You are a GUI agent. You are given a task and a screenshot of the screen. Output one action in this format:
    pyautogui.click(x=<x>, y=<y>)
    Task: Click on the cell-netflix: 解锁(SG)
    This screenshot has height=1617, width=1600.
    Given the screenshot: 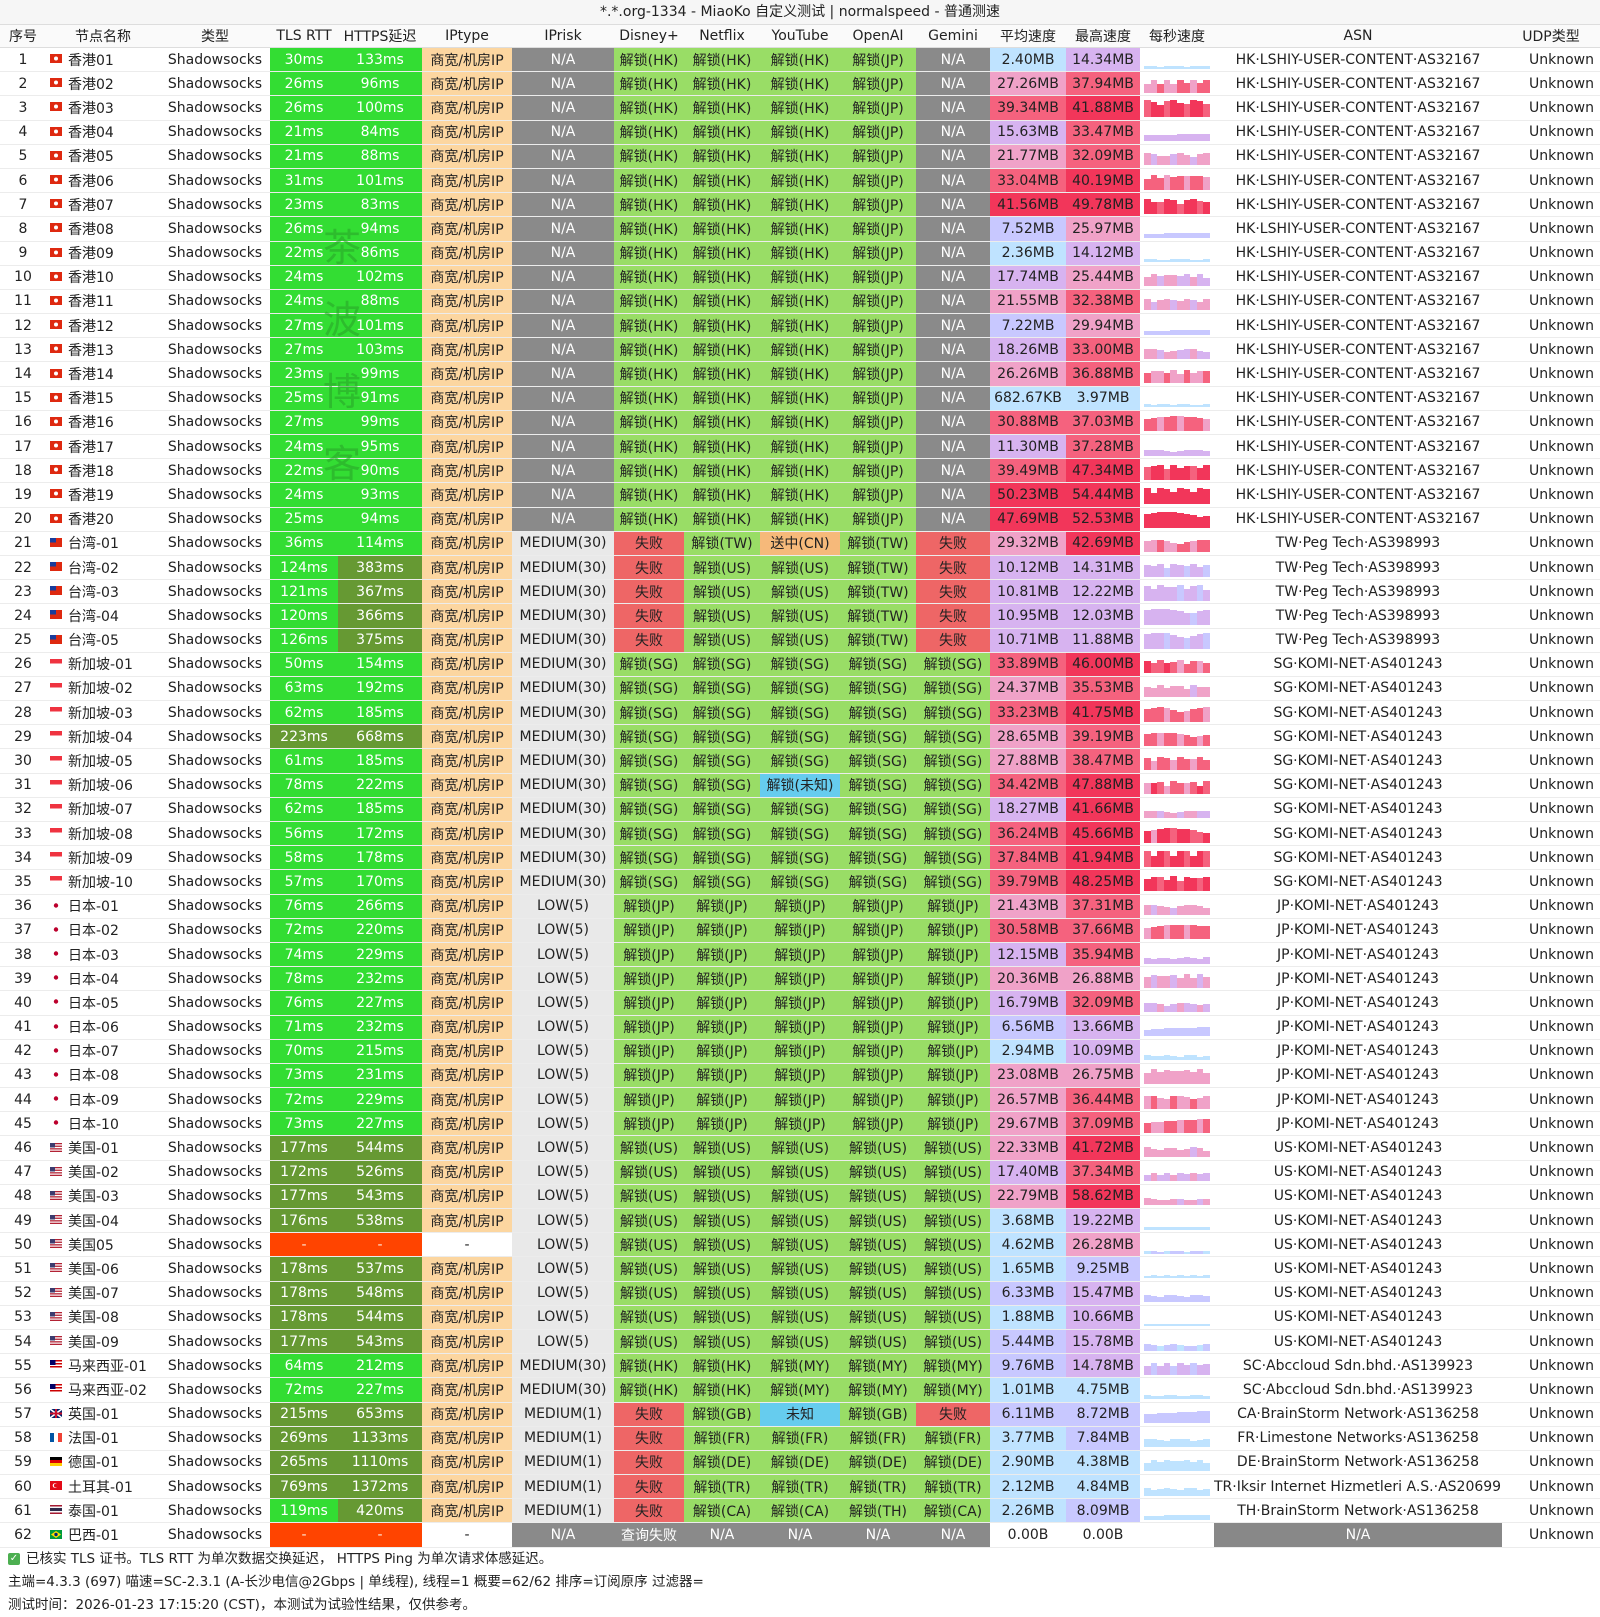 What is the action you would take?
    pyautogui.click(x=722, y=834)
    